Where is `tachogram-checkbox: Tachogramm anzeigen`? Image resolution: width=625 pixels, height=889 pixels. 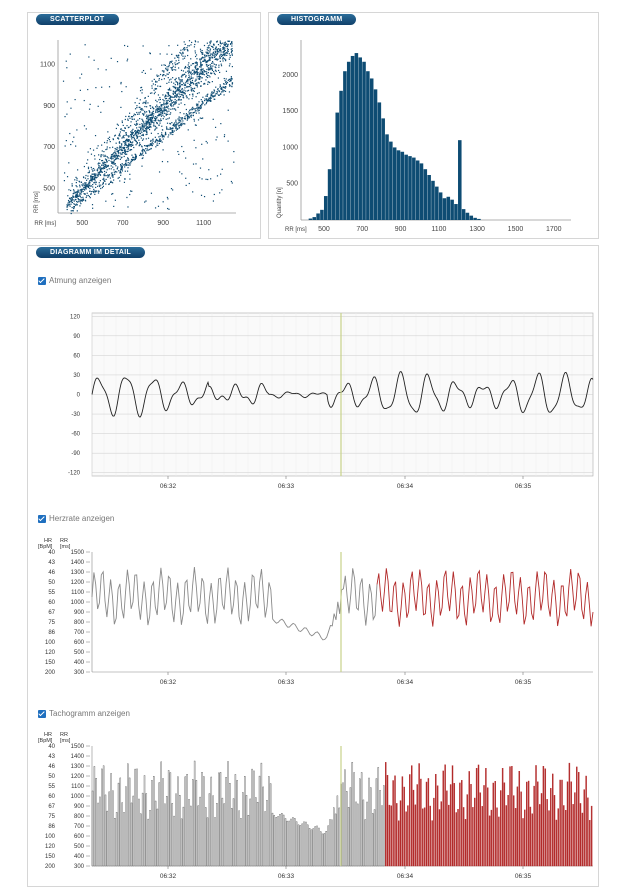
tachogram-checkbox: Tachogramm anzeigen is located at coordinates (84, 713).